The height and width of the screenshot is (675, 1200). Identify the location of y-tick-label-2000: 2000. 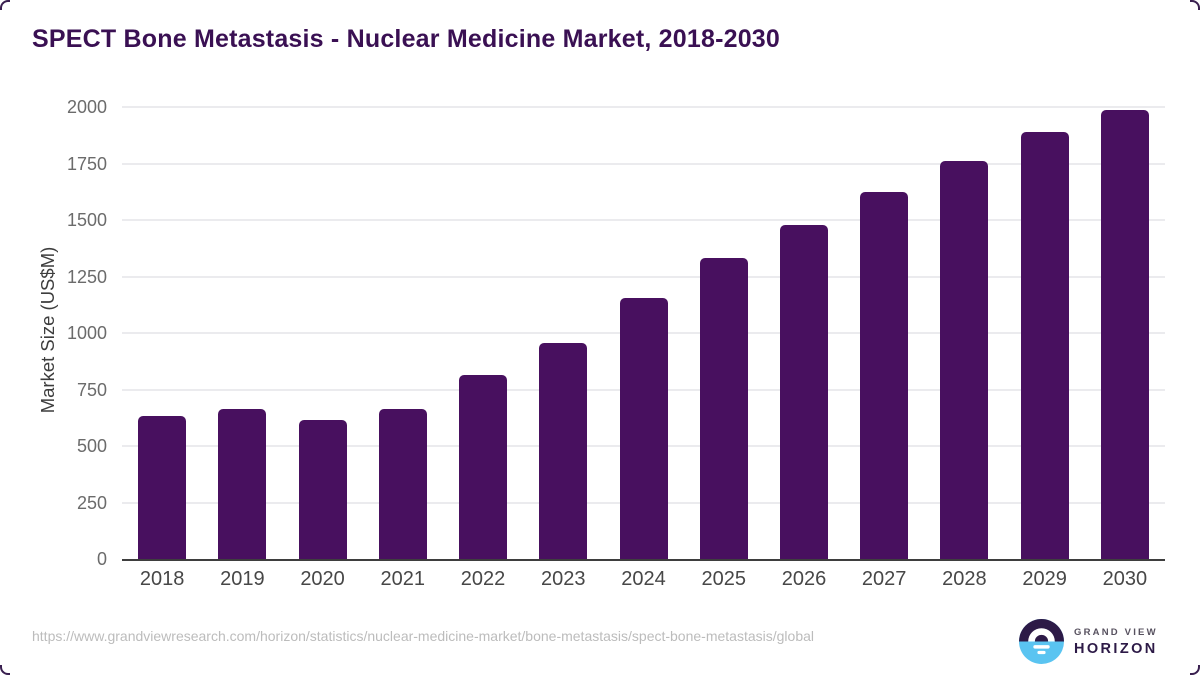
(86, 107).